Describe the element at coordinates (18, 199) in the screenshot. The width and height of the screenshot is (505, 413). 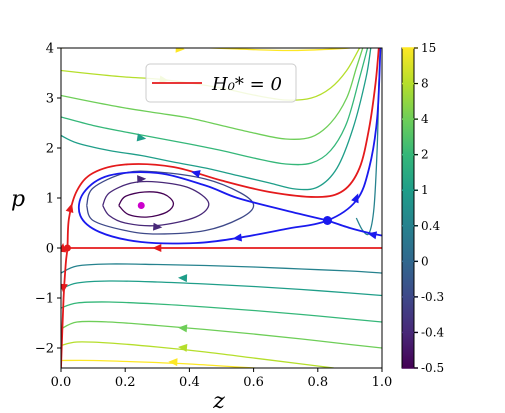
I see `y-axis-label: p` at that location.